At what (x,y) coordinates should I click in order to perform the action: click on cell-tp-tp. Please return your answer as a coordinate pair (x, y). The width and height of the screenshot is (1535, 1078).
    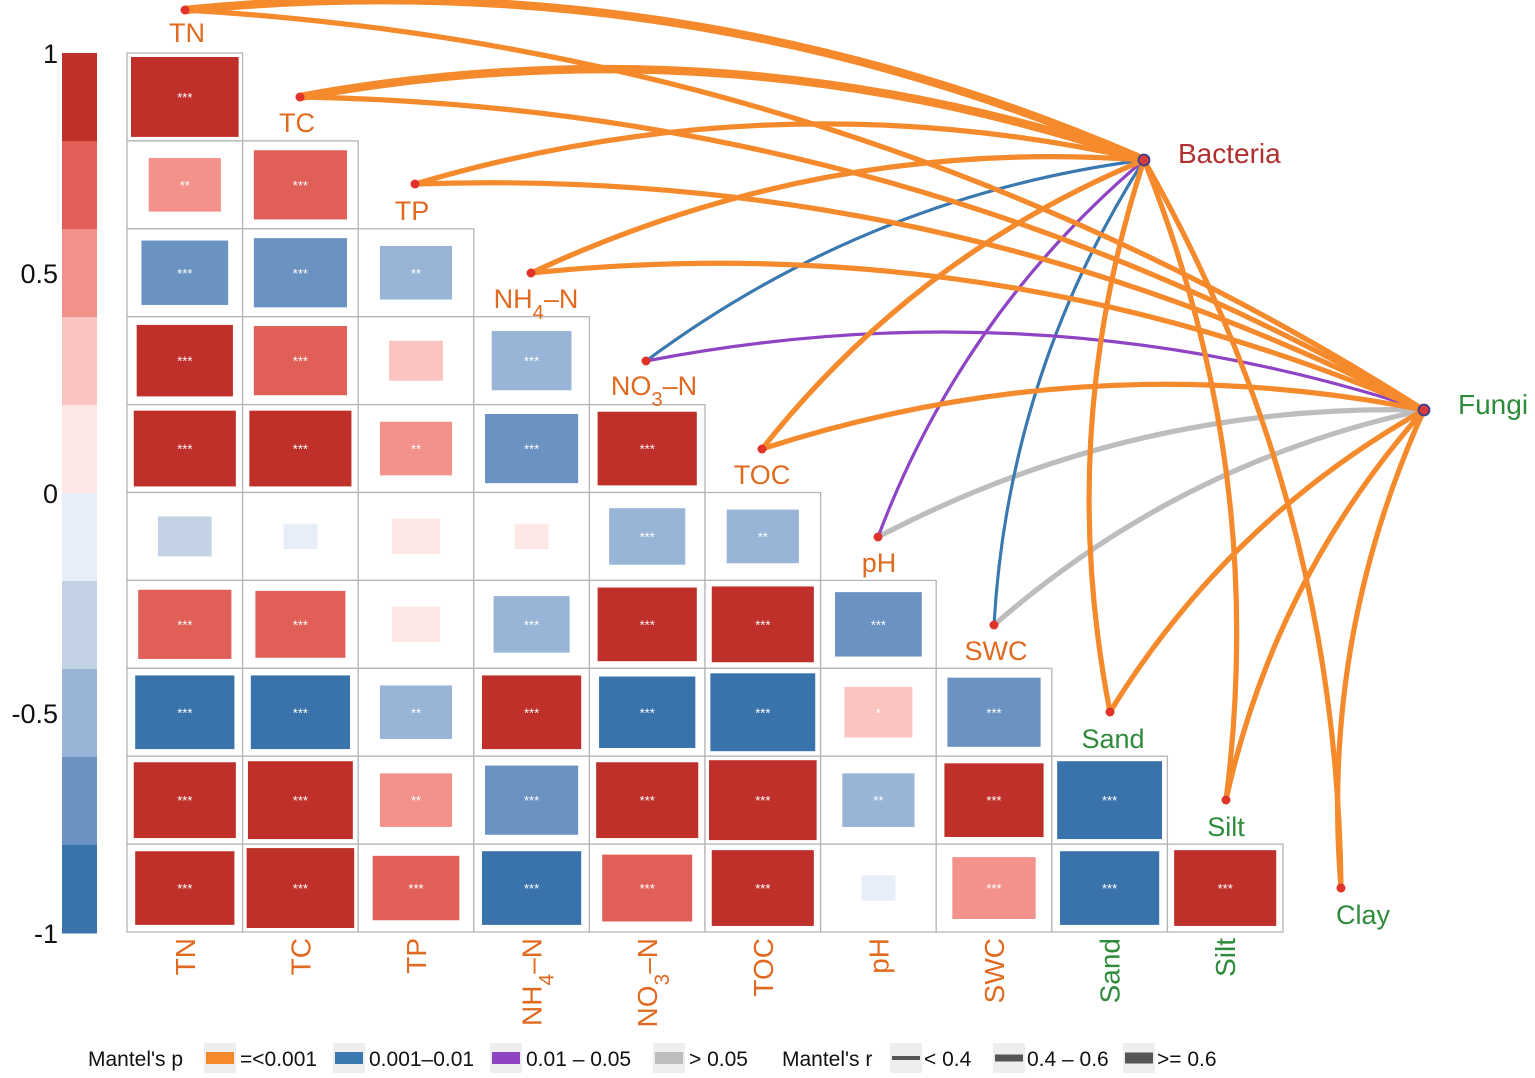
    Looking at the image, I should click on (416, 272).